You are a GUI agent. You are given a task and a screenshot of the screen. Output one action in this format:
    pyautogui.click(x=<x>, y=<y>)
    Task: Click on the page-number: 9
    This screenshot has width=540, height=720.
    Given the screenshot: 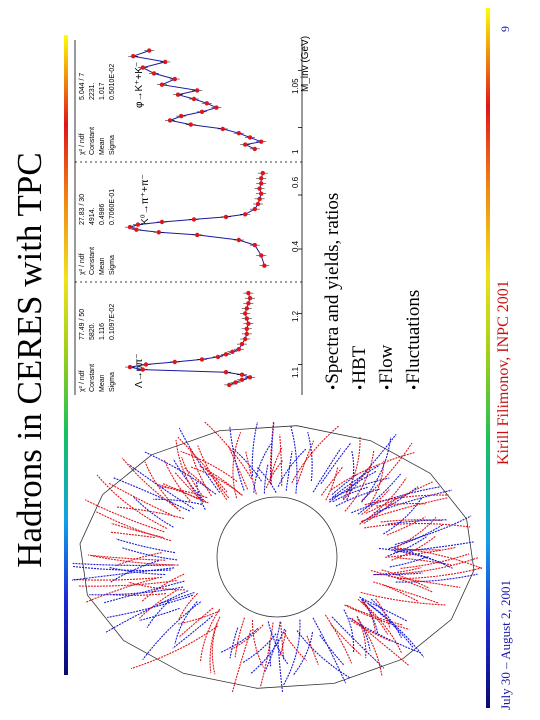 What is the action you would take?
    pyautogui.click(x=505, y=29)
    